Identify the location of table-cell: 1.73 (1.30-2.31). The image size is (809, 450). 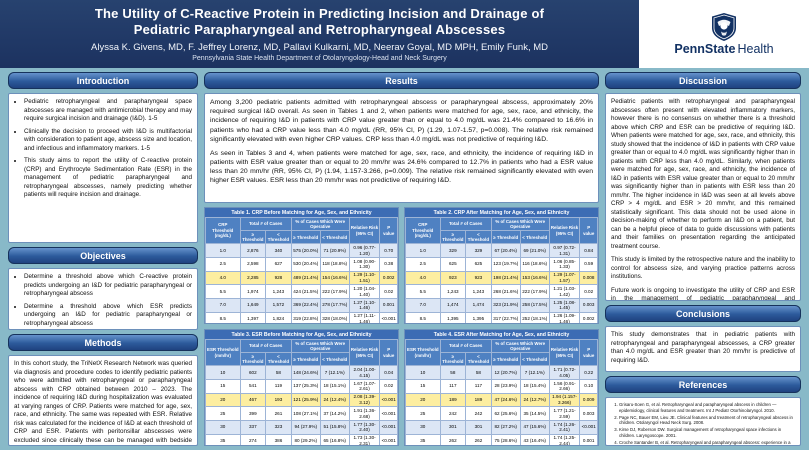
(364, 439).